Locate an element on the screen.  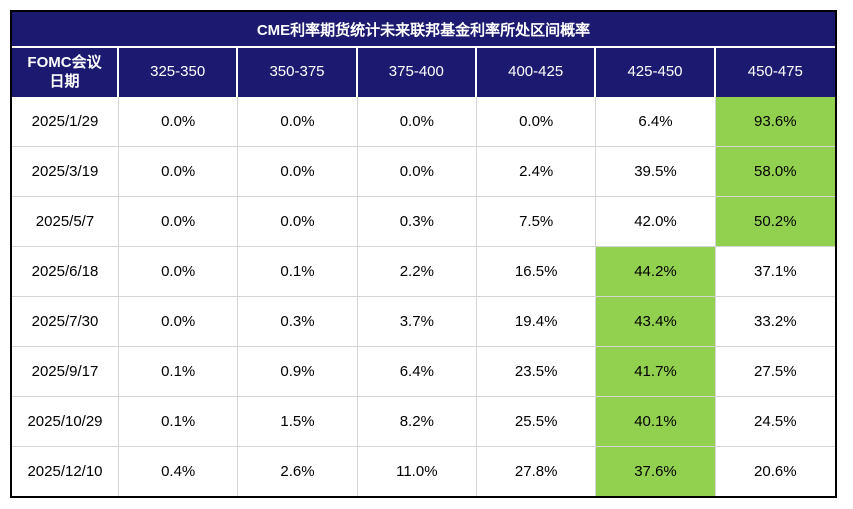
fomc-date-cell: 2025/6/18 is located at coordinates (65, 271).